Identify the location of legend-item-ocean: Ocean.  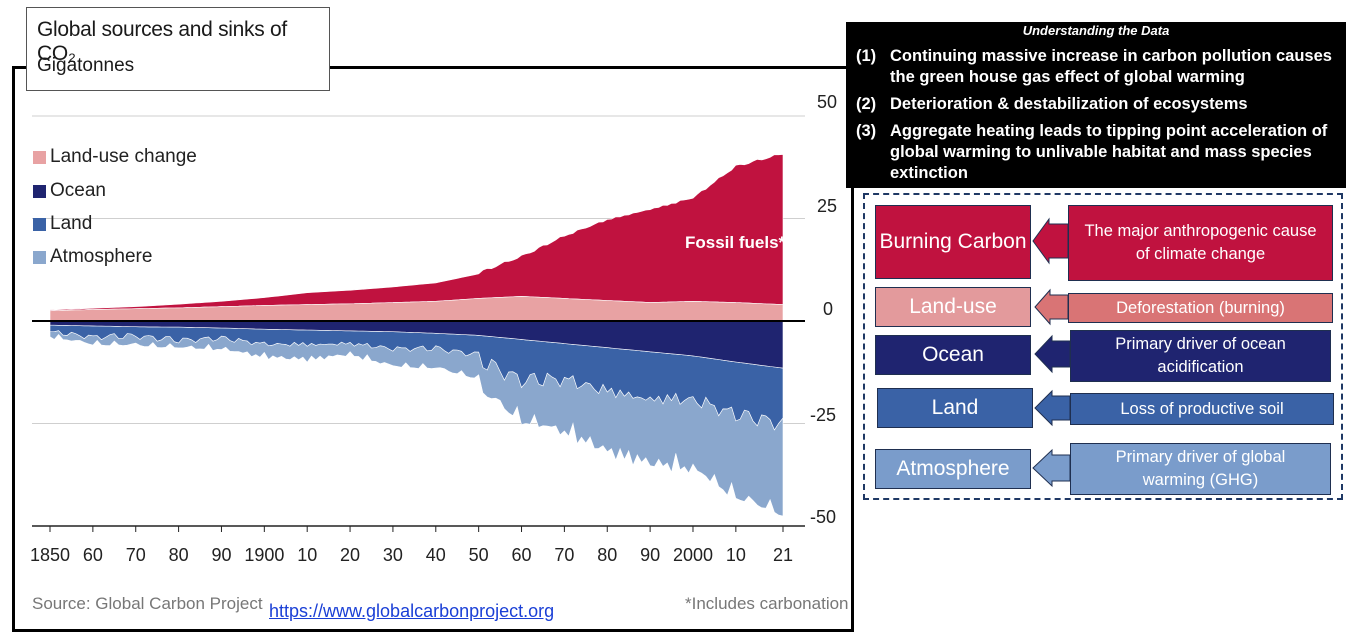
(69, 191).